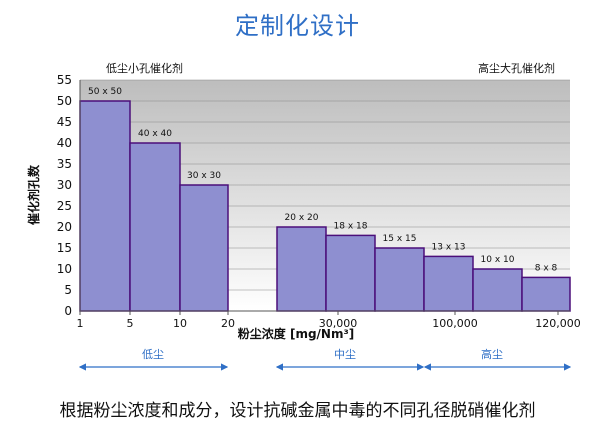  Describe the element at coordinates (64, 195) in the screenshot. I see `y-tick-labels: 0 5 10 15 20 25 30 35 40 45 50 55` at that location.